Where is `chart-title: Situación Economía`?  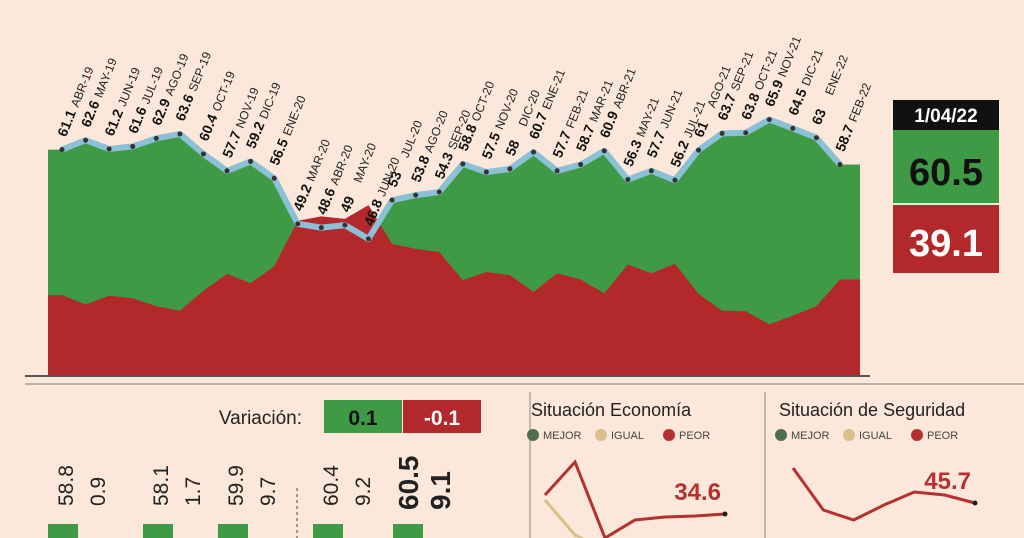
chart-title: Situación Economía is located at coordinates (611, 410).